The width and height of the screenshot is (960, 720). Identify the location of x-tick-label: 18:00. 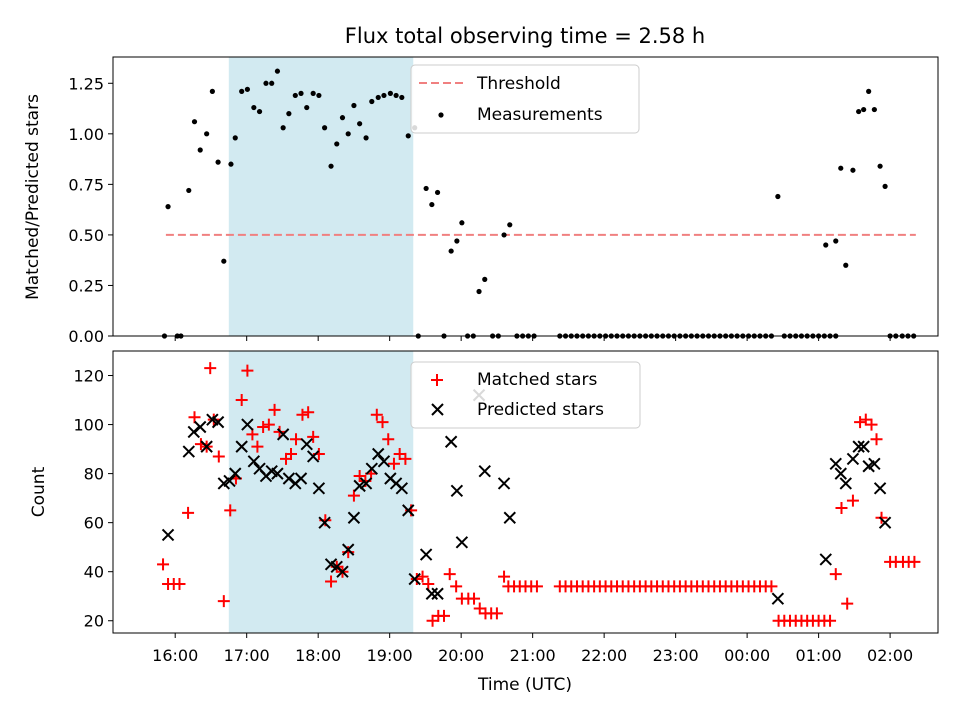
(318, 655).